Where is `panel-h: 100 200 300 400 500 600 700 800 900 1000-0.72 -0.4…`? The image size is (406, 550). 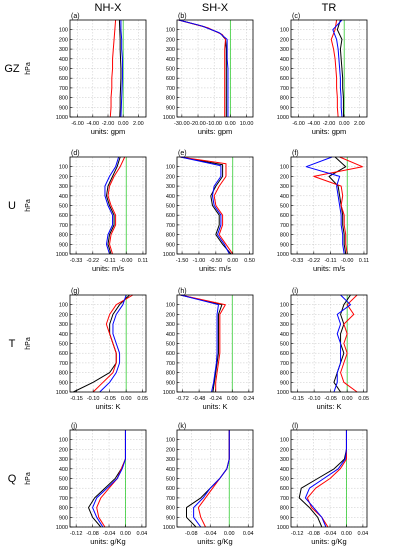
panel-h: 100 200 300 400 500 600 700 800 900 1000-0.72 -0.4… is located at coordinates (208, 349).